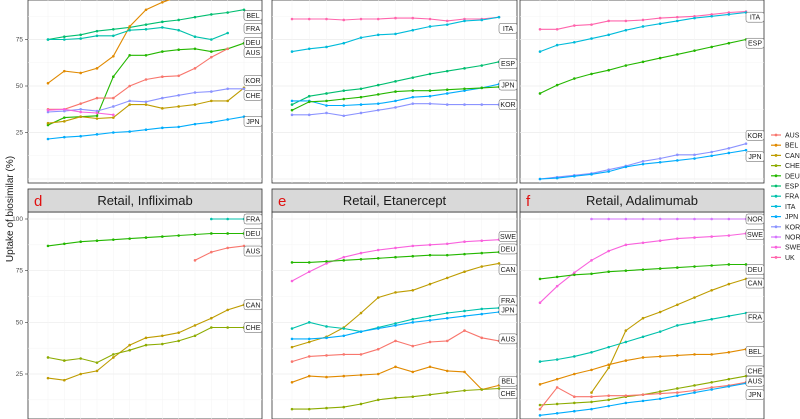  Describe the element at coordinates (643, 219) in the screenshot. I see `point-nor` at that location.